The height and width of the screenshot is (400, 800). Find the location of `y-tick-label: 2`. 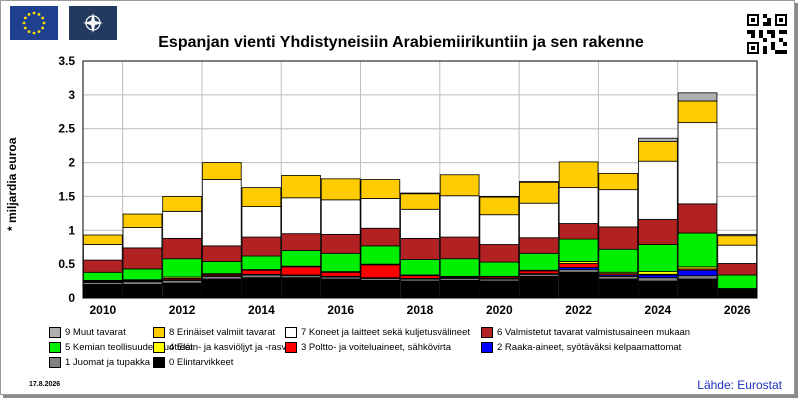

y-tick-label: 2 is located at coordinates (71, 163).